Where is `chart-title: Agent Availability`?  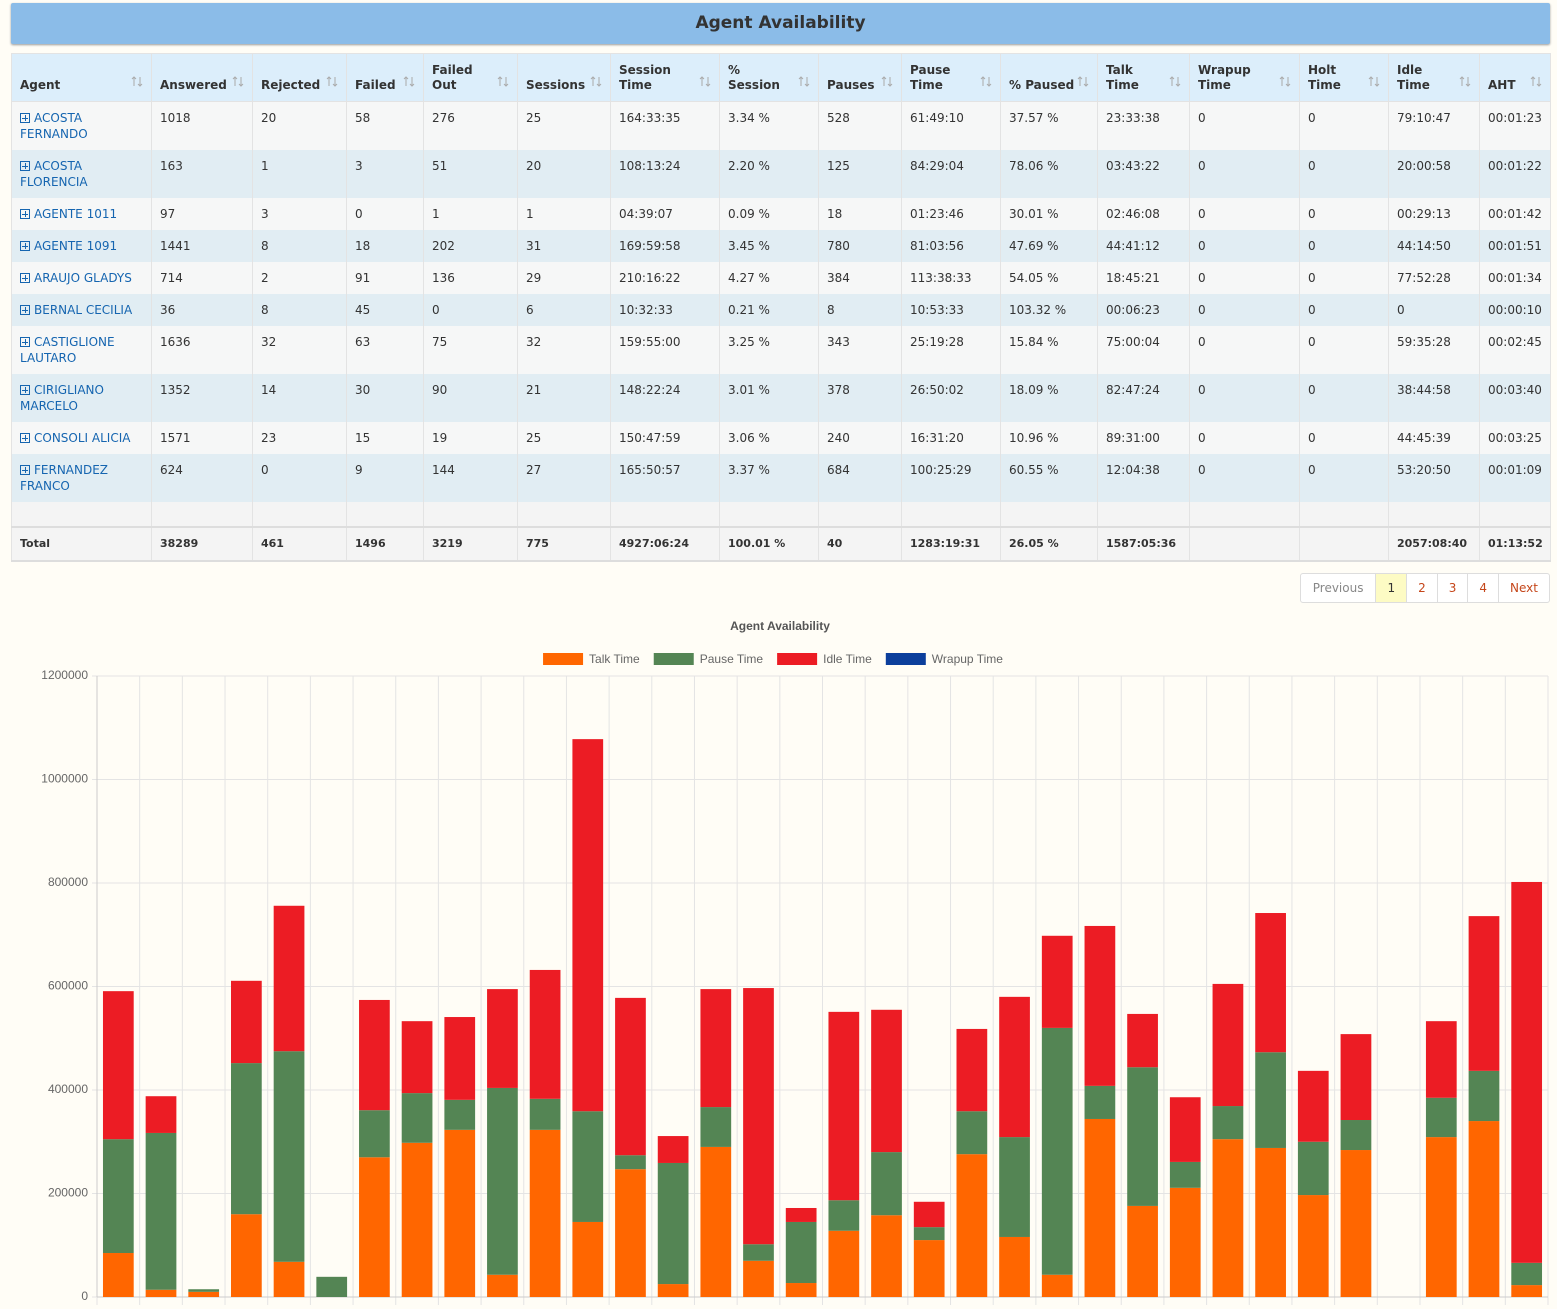 chart-title: Agent Availability is located at coordinates (780, 626).